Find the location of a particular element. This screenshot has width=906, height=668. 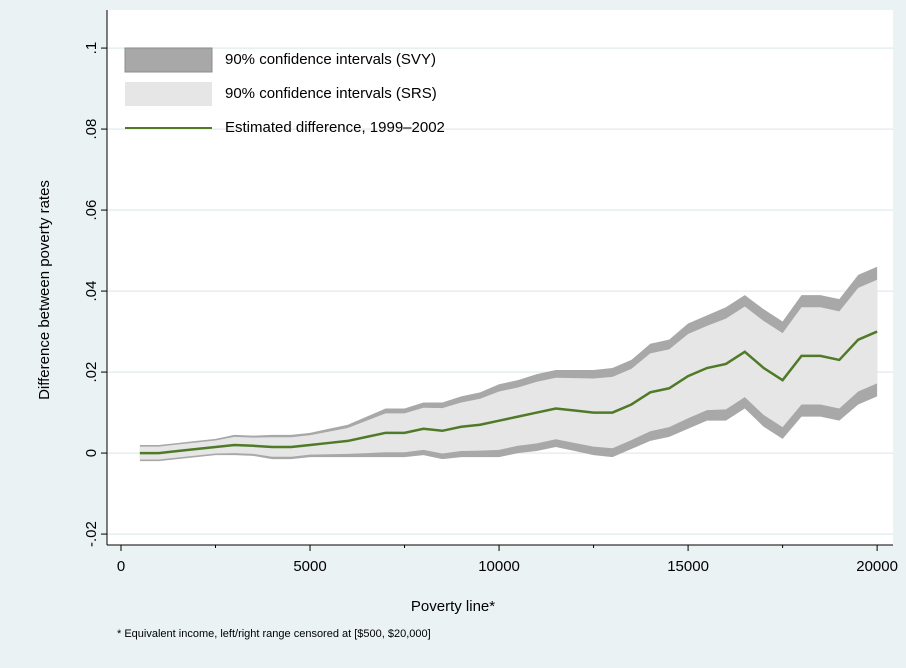

x-tick-label: 0 is located at coordinates (121, 566).